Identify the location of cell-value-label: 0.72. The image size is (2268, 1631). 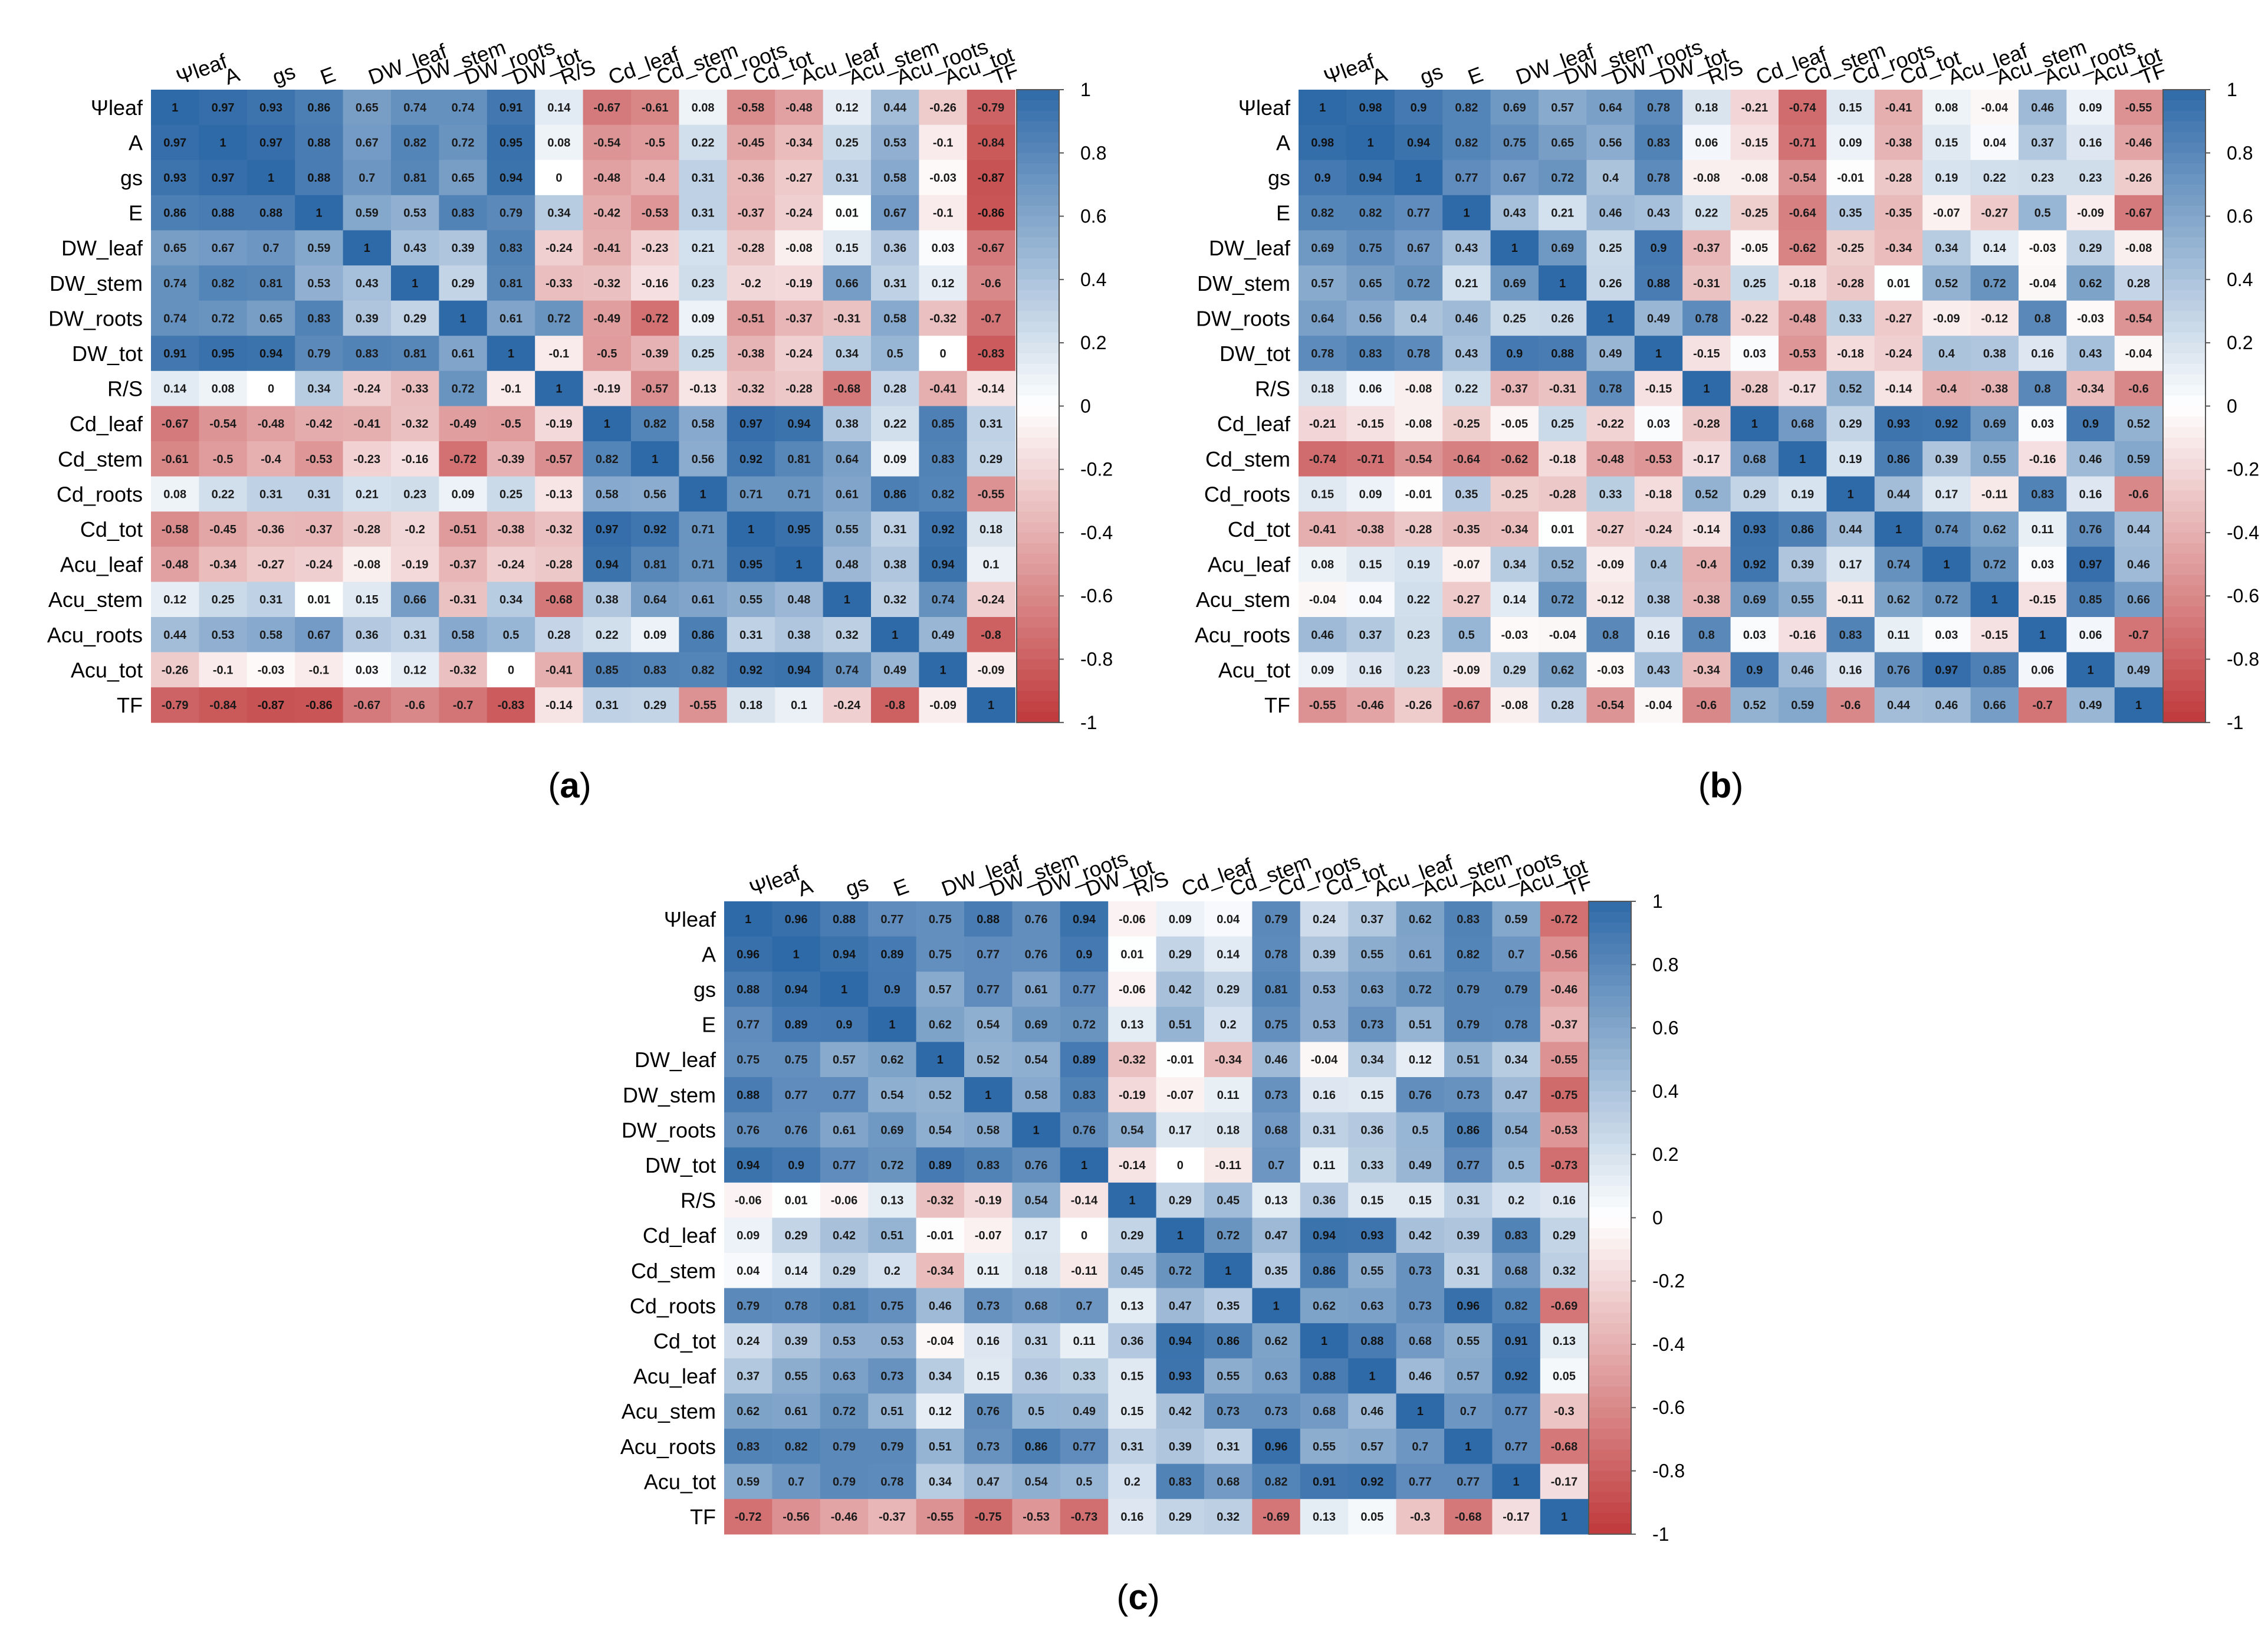
(1084, 1026).